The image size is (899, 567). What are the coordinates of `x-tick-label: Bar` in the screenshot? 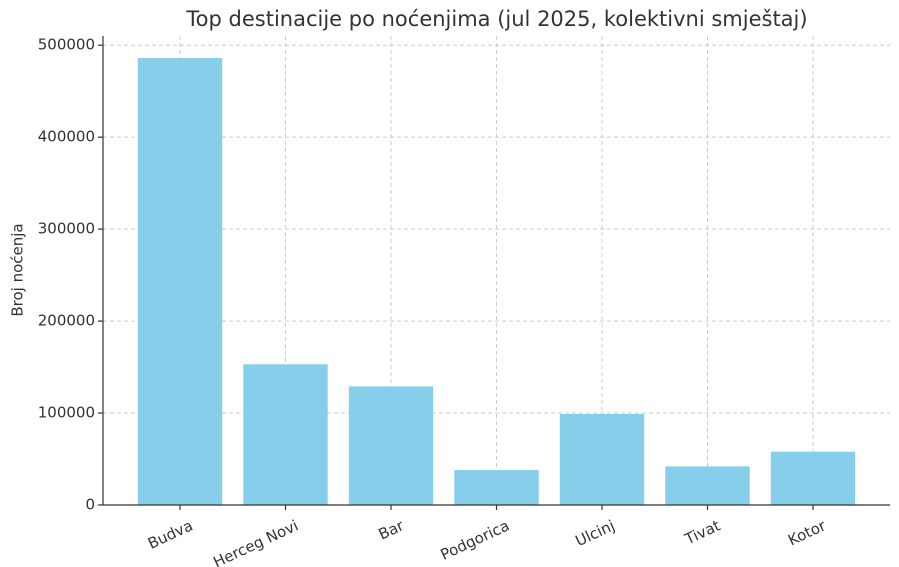 It's located at (392, 530).